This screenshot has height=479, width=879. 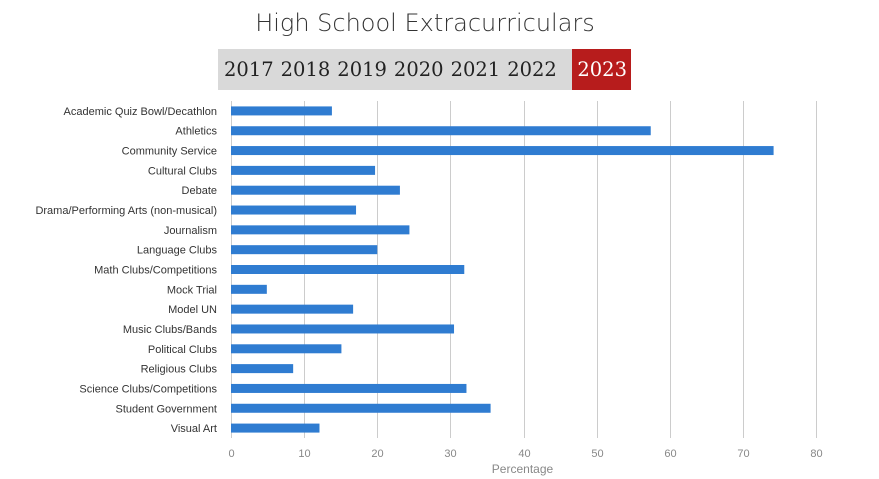 I want to click on category-label: Science Clubs/Competitions, so click(x=148, y=389).